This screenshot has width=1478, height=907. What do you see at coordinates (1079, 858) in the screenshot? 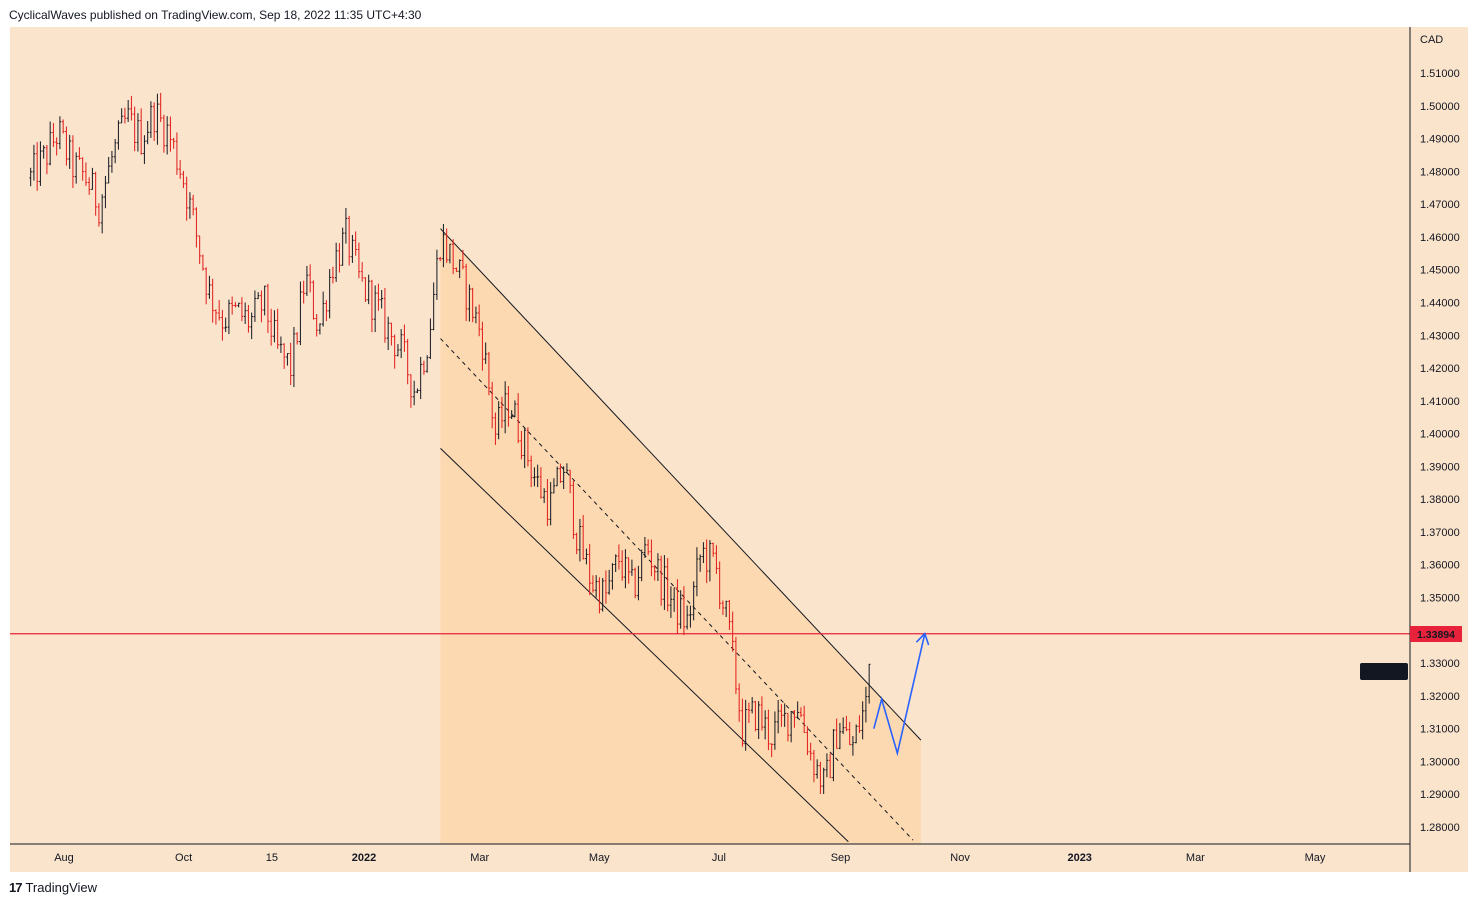
I see `time-tick-label: 2023` at bounding box center [1079, 858].